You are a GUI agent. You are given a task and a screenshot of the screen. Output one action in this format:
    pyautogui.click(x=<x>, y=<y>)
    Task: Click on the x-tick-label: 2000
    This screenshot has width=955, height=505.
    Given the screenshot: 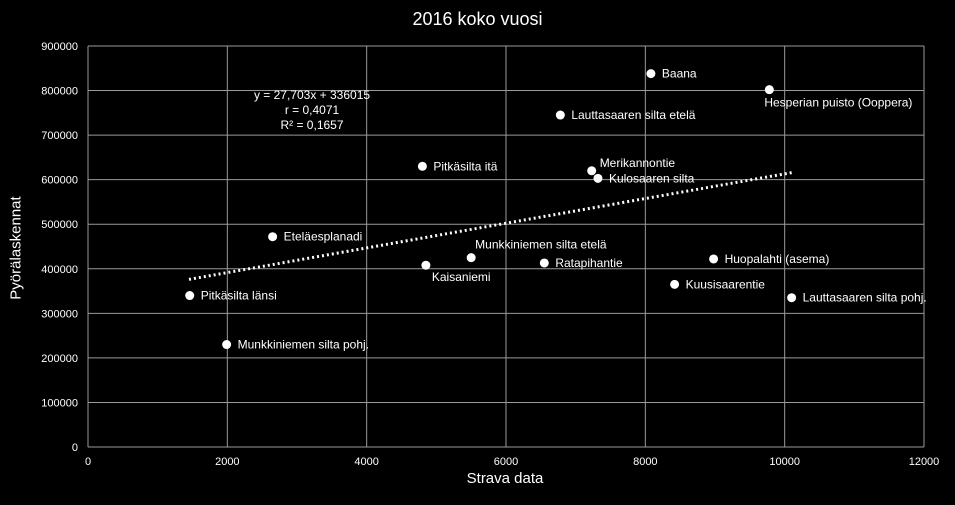 What is the action you would take?
    pyautogui.click(x=227, y=462)
    